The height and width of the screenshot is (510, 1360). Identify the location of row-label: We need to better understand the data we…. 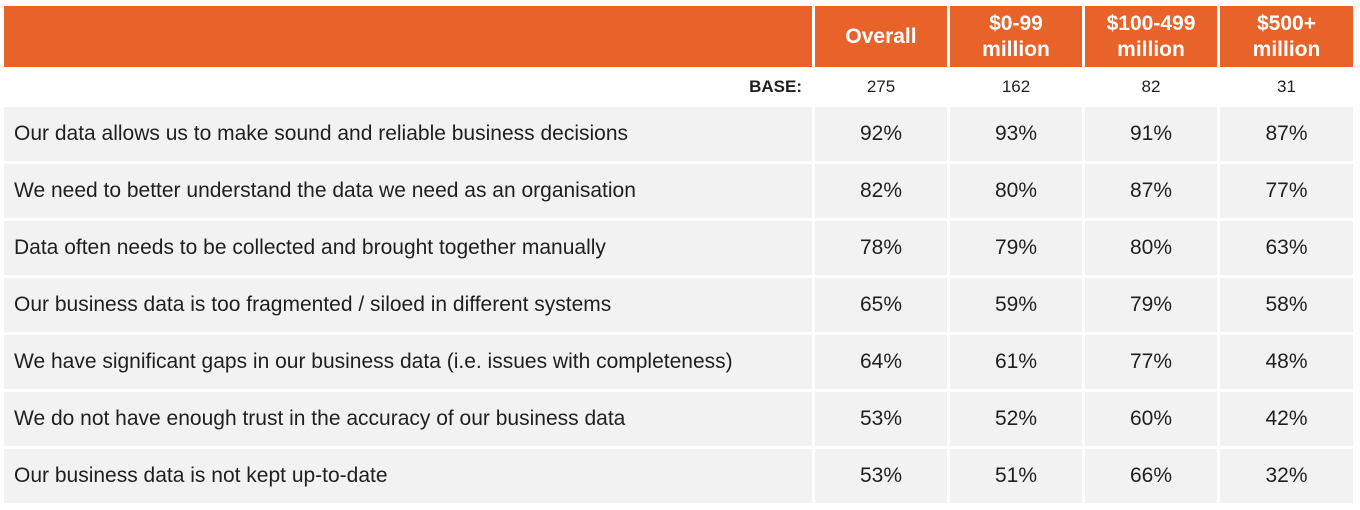
(409, 192).